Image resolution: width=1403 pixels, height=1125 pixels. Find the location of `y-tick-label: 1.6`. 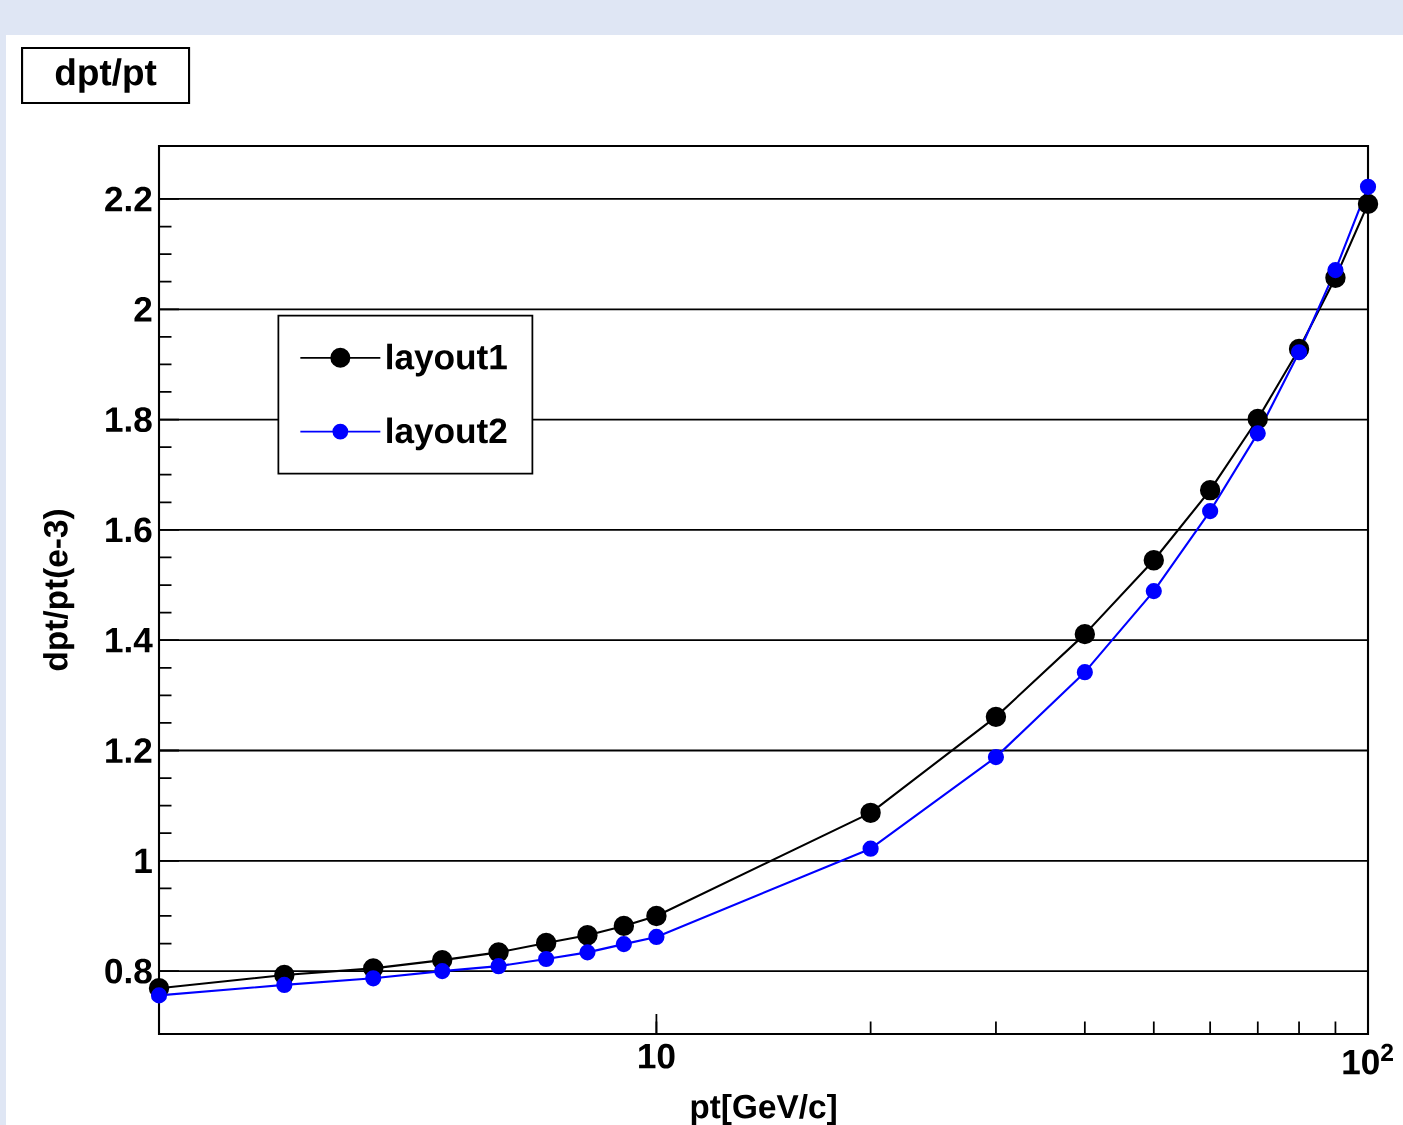

y-tick-label: 1.6 is located at coordinates (129, 530).